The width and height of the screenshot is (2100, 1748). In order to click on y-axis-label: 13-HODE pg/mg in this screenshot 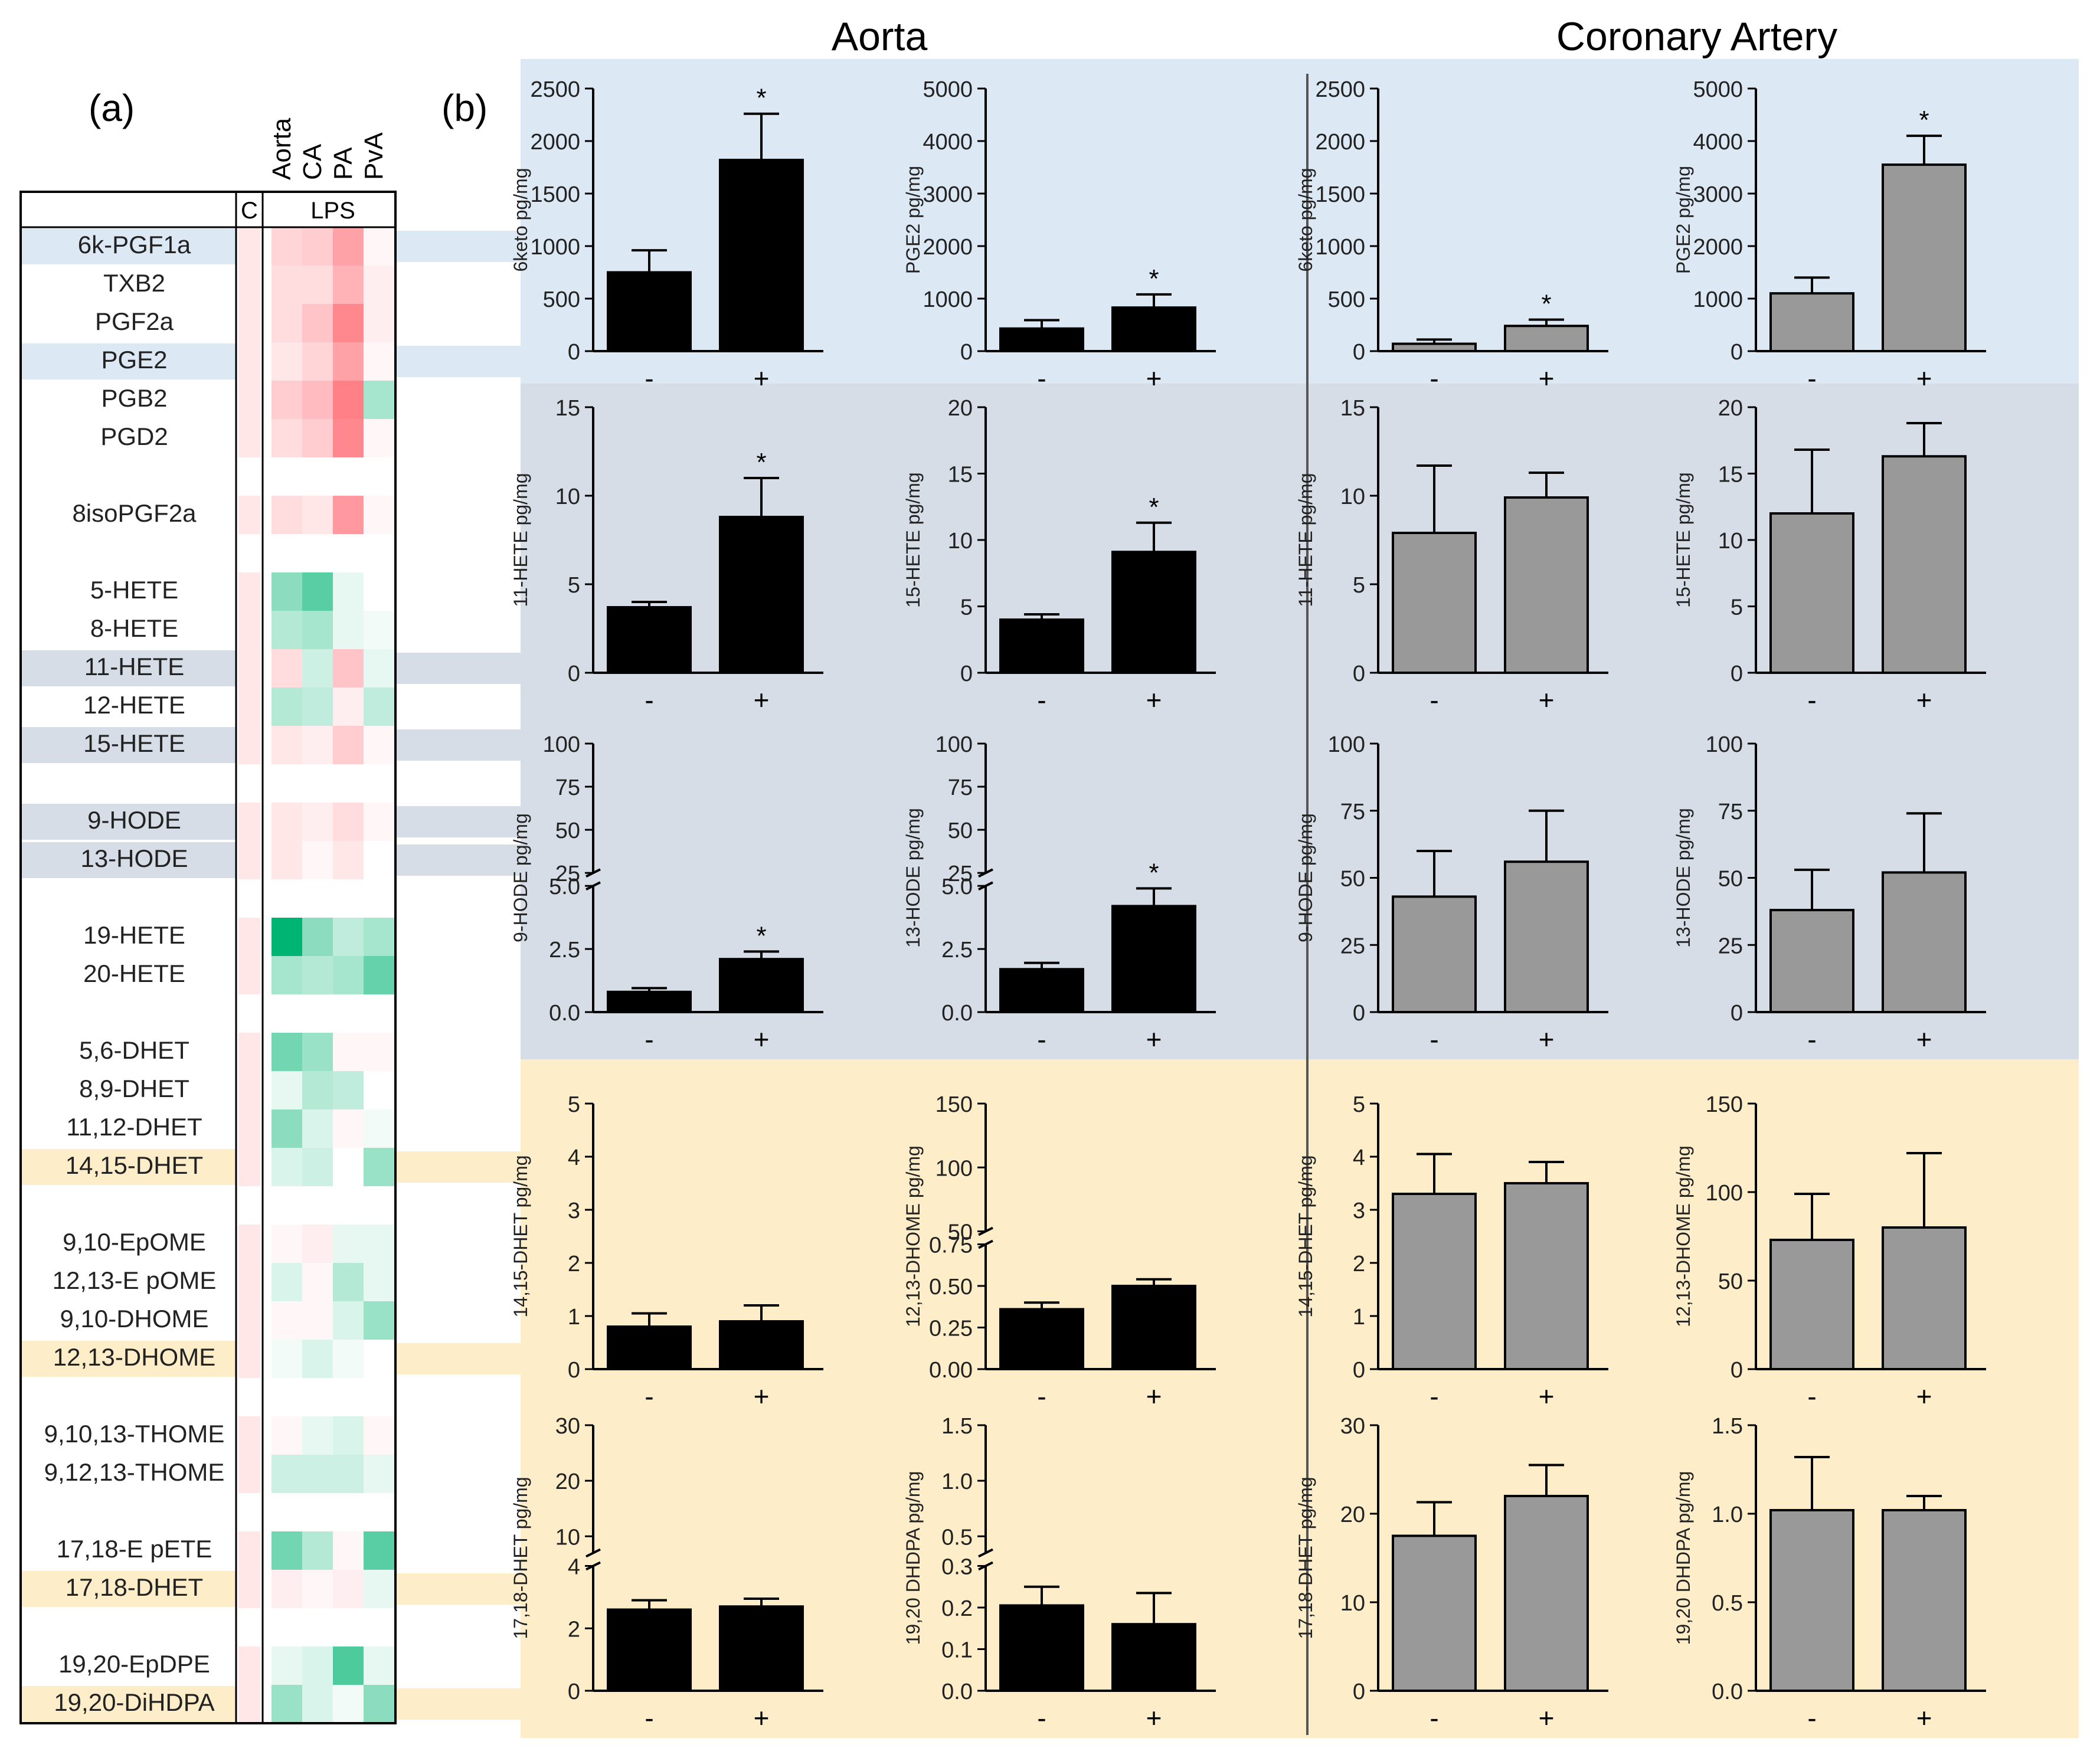, I will do `click(913, 878)`.